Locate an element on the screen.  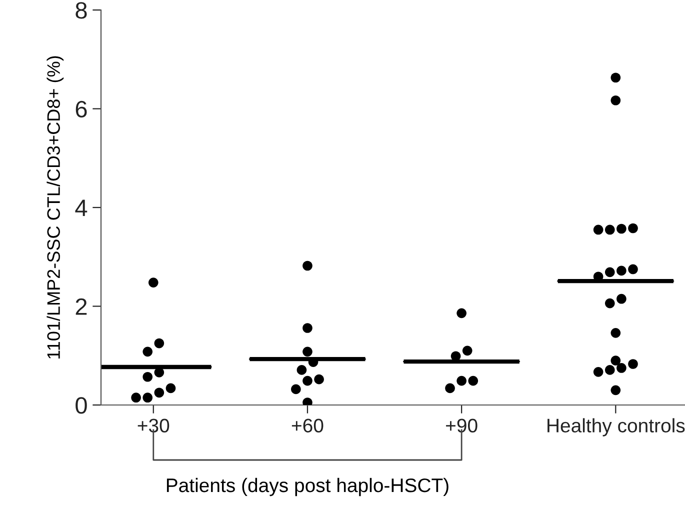
x-tick-label: +60 is located at coordinates (308, 425).